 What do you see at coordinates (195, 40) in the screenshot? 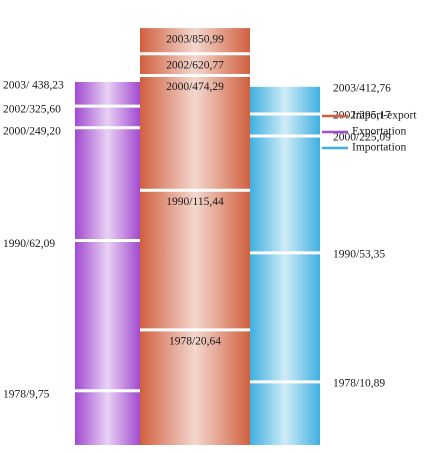
I see `value-label: 2003/850,99` at bounding box center [195, 40].